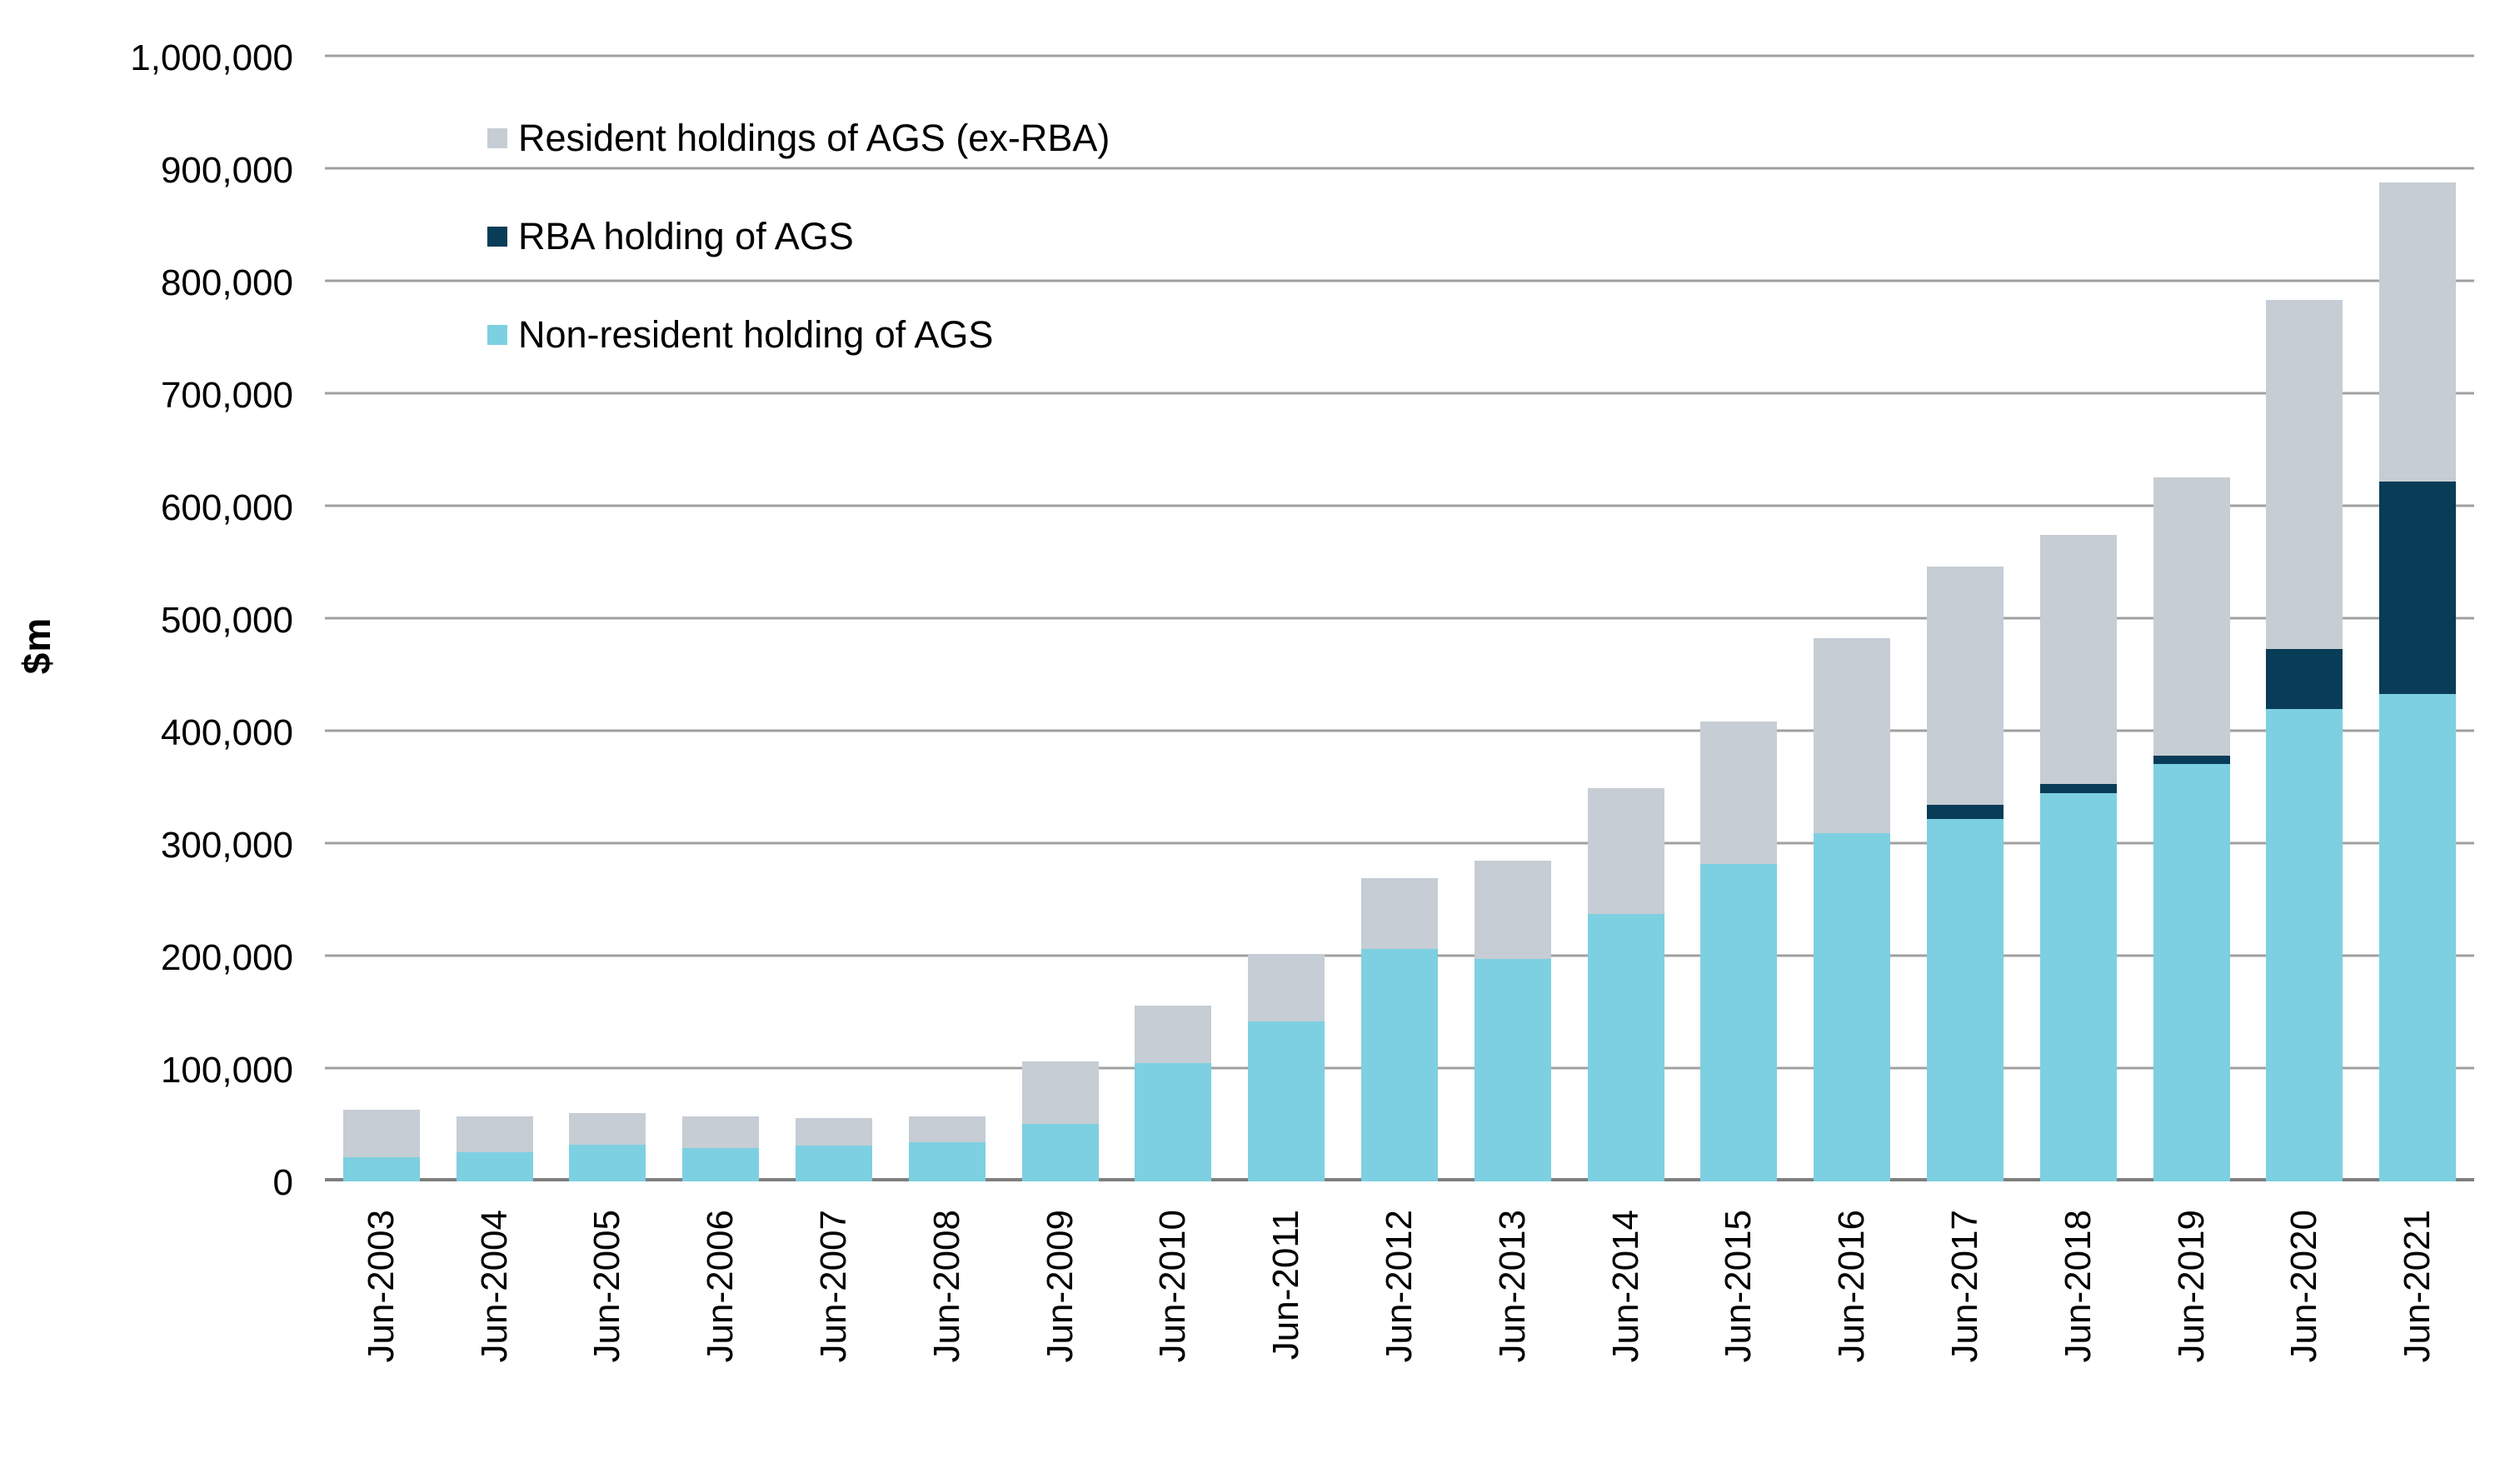 The width and height of the screenshot is (2520, 1463). I want to click on x-tick-label-text: Jun-2021, so click(2417, 1286).